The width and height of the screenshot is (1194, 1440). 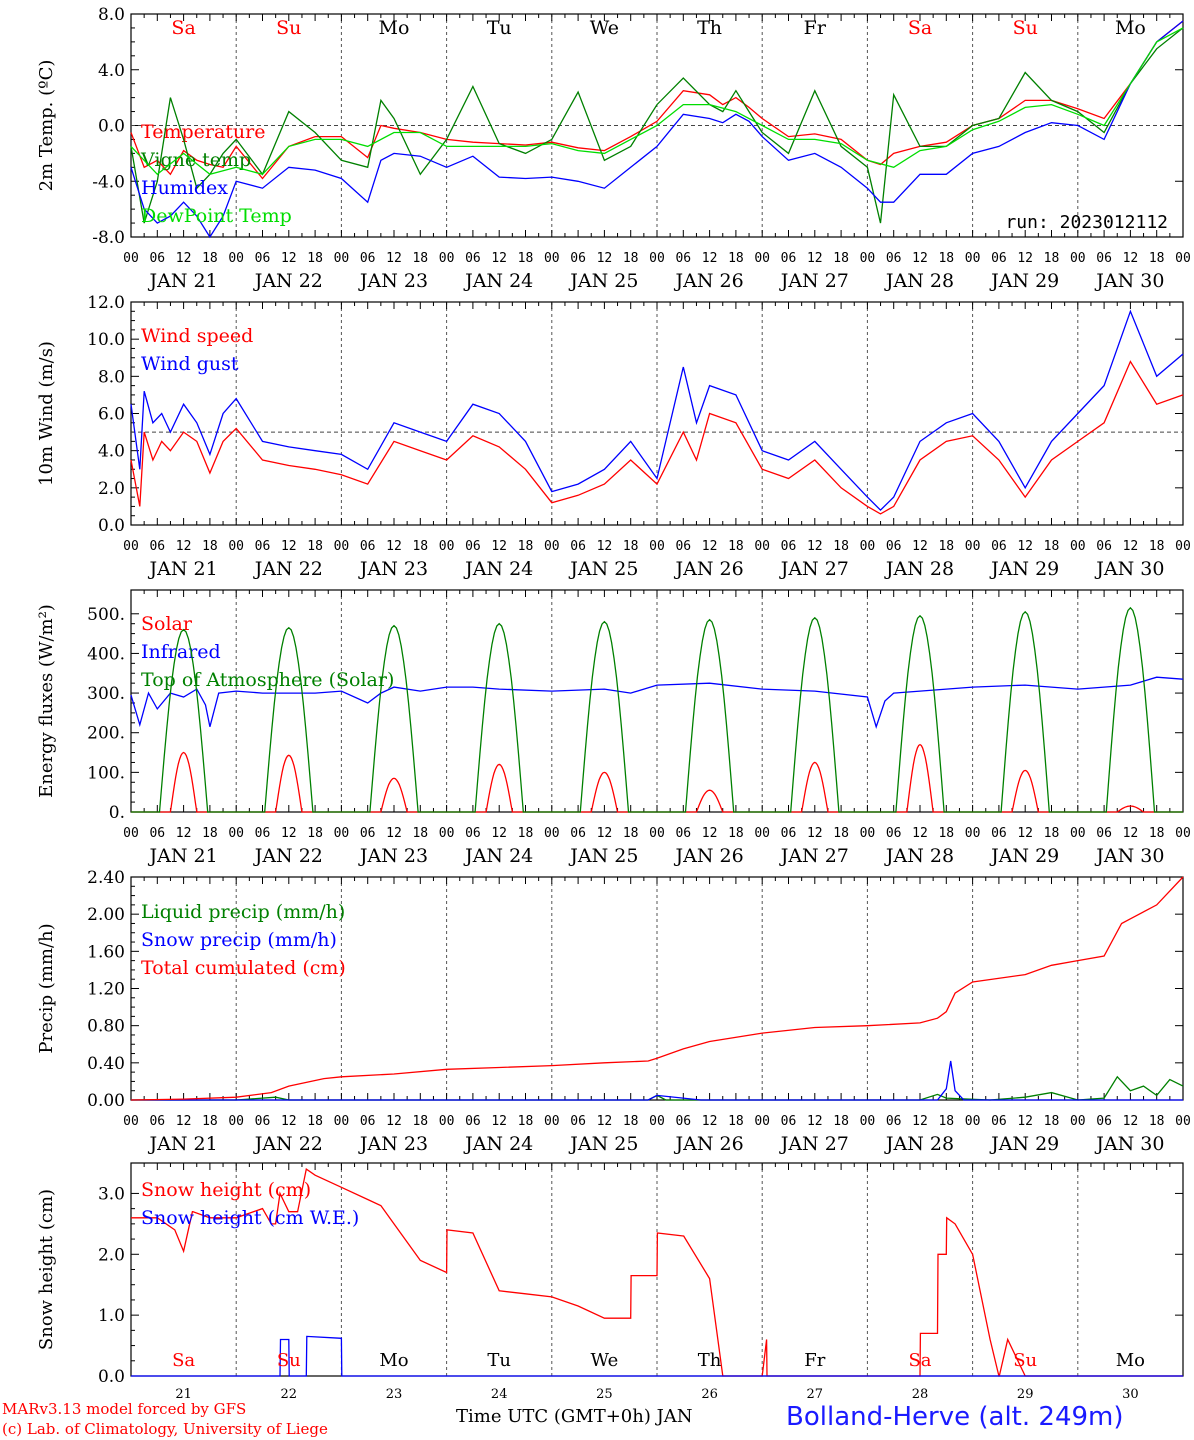 I want to click on y-tick-label: 3.0, so click(x=111, y=1194).